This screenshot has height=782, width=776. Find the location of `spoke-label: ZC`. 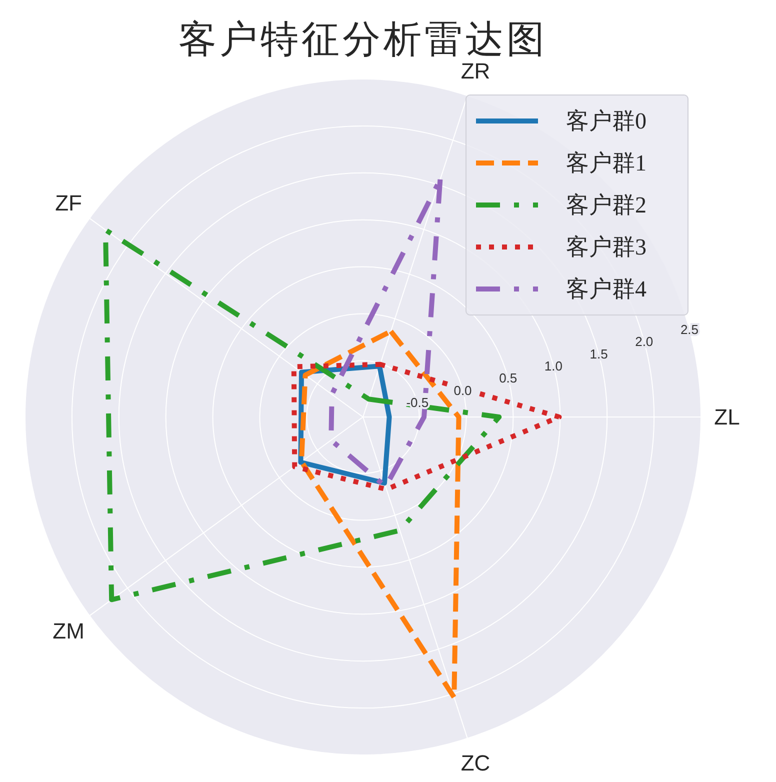

spoke-label: ZC is located at coordinates (475, 763).